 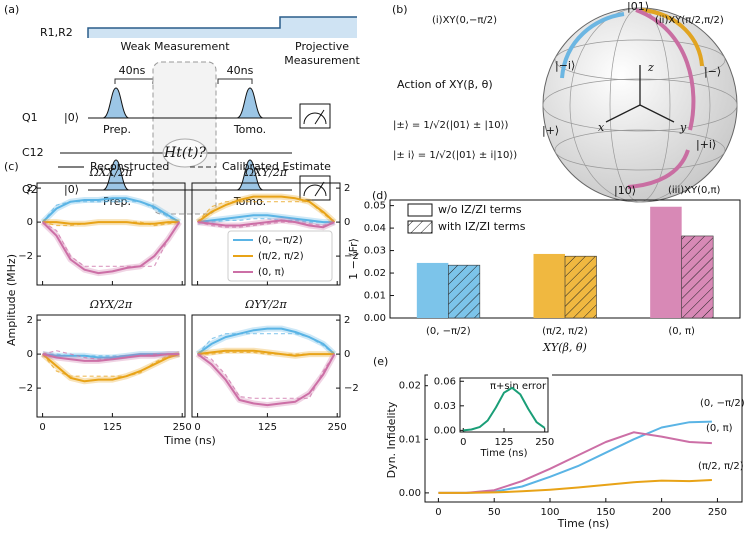 I want to click on hamiltonian-ellipse, so click(x=185, y=153).